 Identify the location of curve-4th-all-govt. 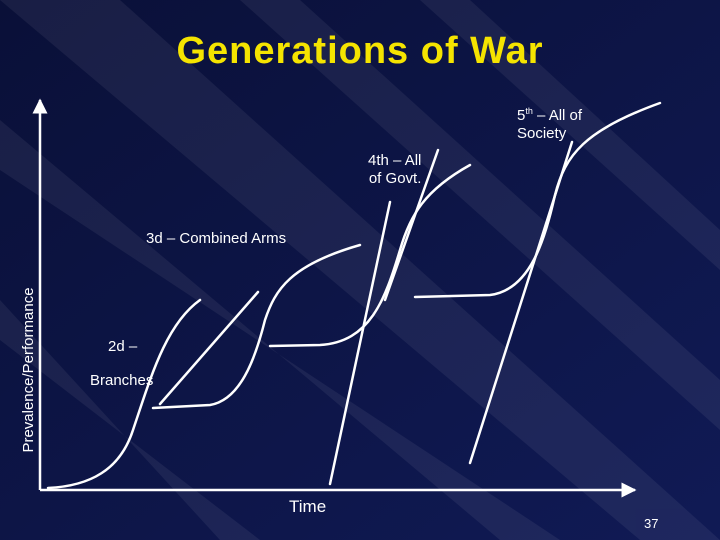
(370, 255).